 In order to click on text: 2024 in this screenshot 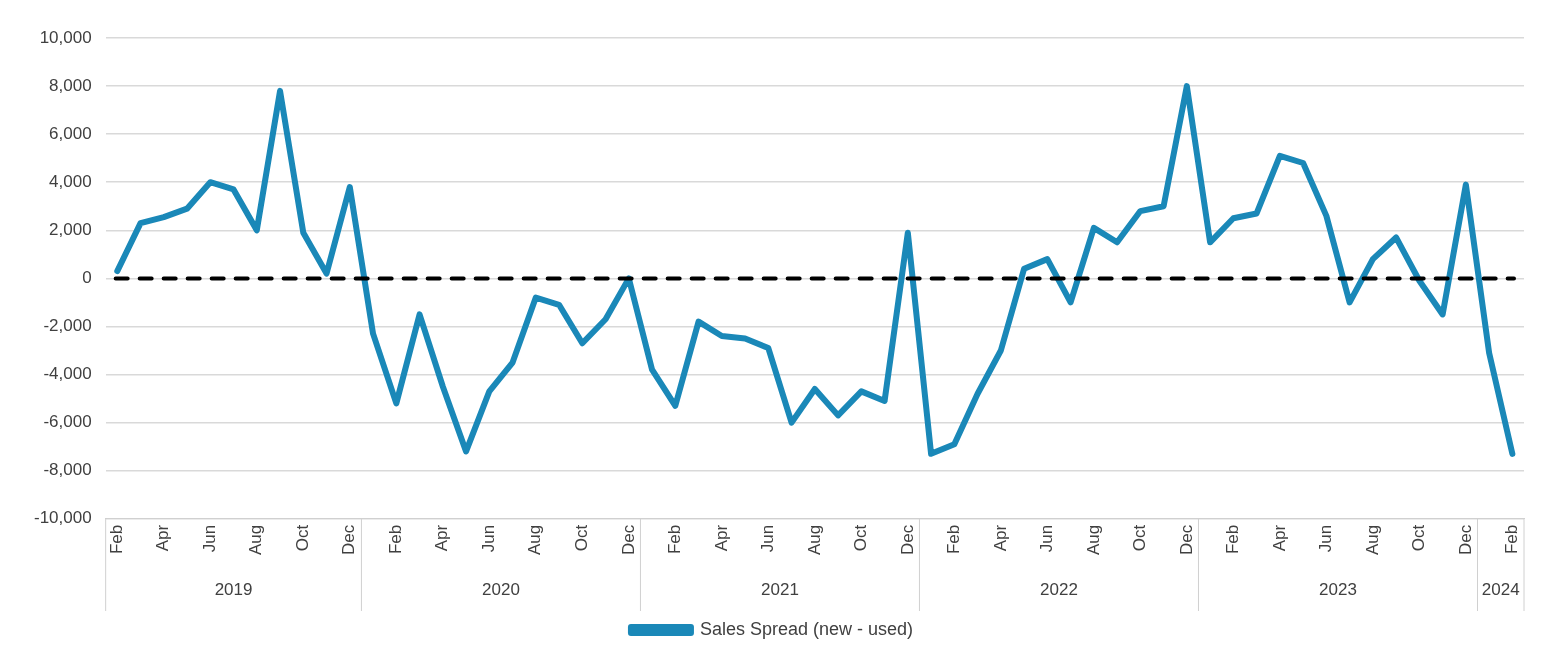, I will do `click(1500, 589)`.